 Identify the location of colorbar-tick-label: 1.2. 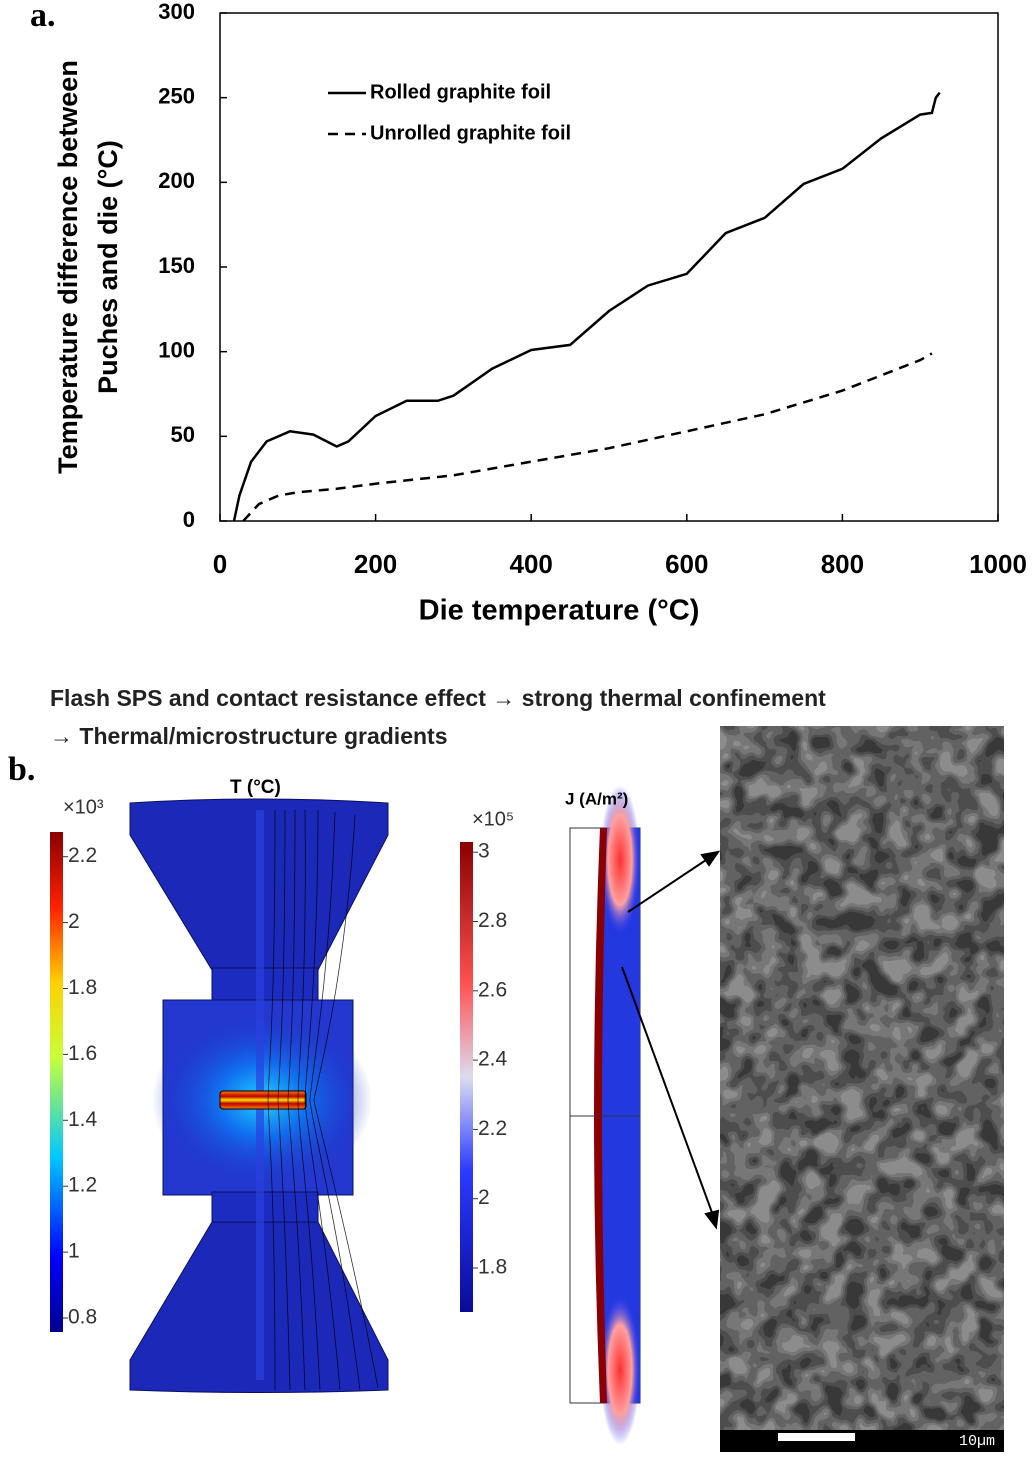
(82, 1185).